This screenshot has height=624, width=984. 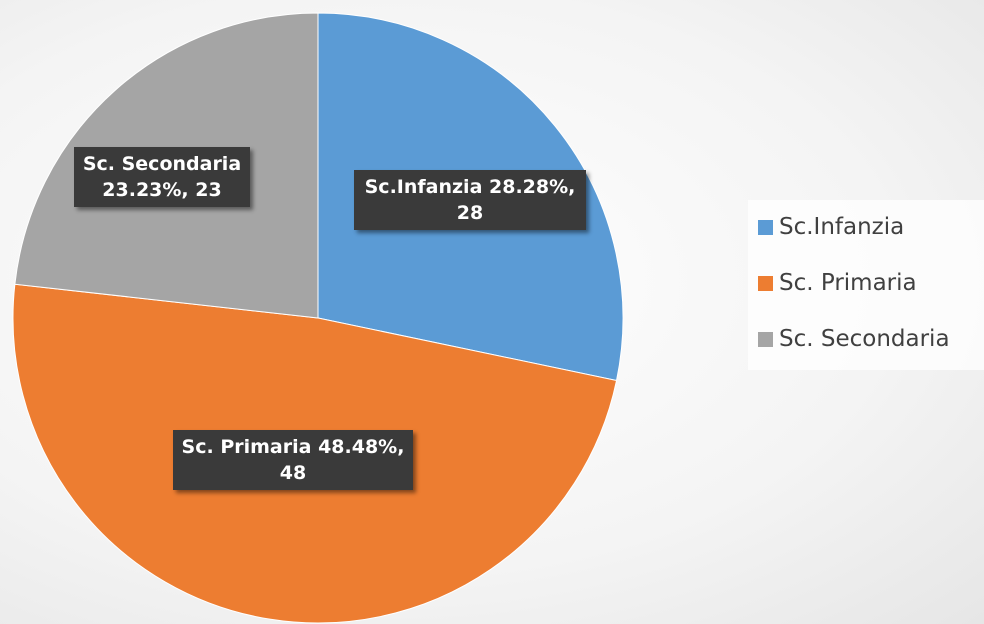 I want to click on legend-item: Sc. Secondaria, so click(x=854, y=339).